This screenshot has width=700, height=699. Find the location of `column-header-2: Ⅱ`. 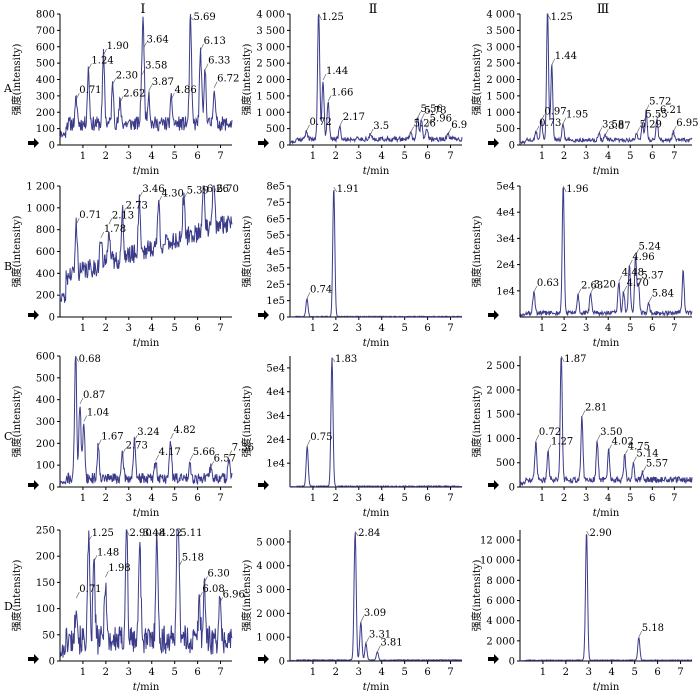

column-header-2: Ⅱ is located at coordinates (373, 9).